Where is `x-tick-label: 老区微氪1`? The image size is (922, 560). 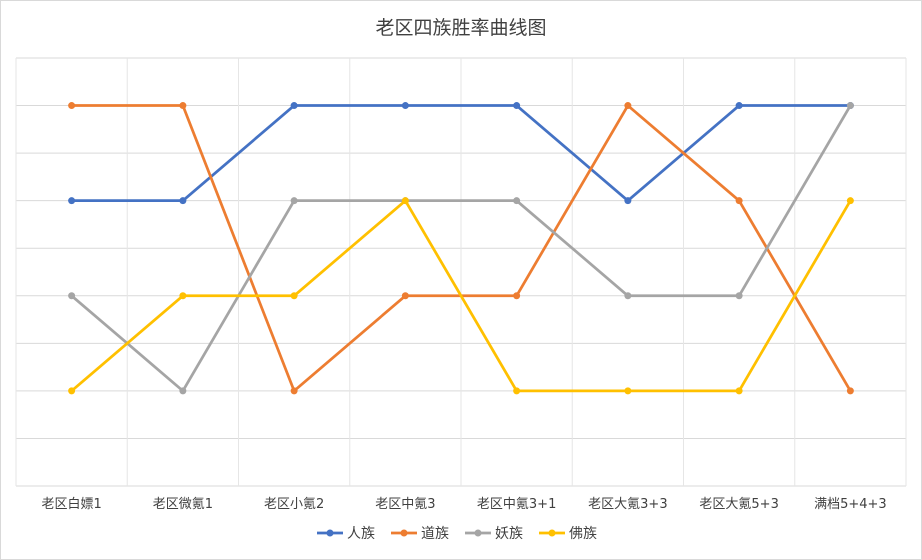 x-tick-label: 老区微氪1 is located at coordinates (183, 504).